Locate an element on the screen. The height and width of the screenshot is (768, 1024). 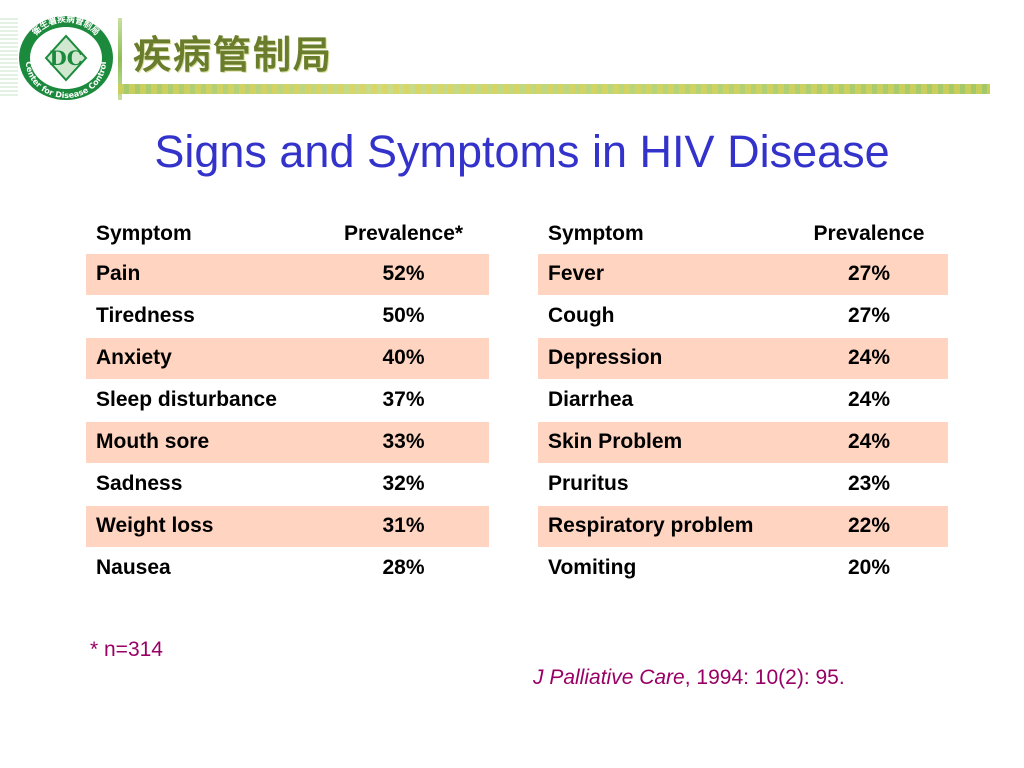
symptom-cell: Respiratory problem is located at coordinates (664, 526).